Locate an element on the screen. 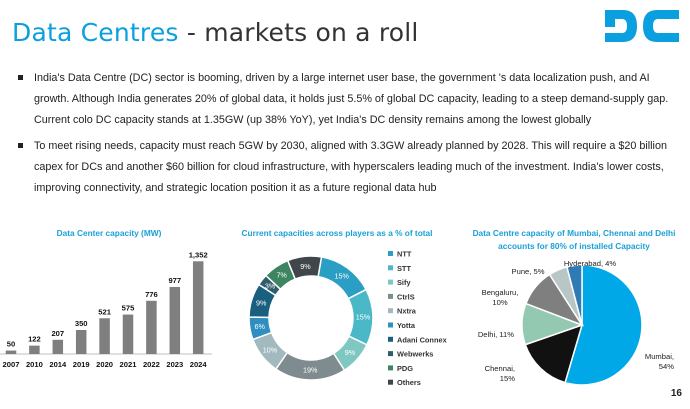  bar-category-label: 2021 is located at coordinates (129, 364).